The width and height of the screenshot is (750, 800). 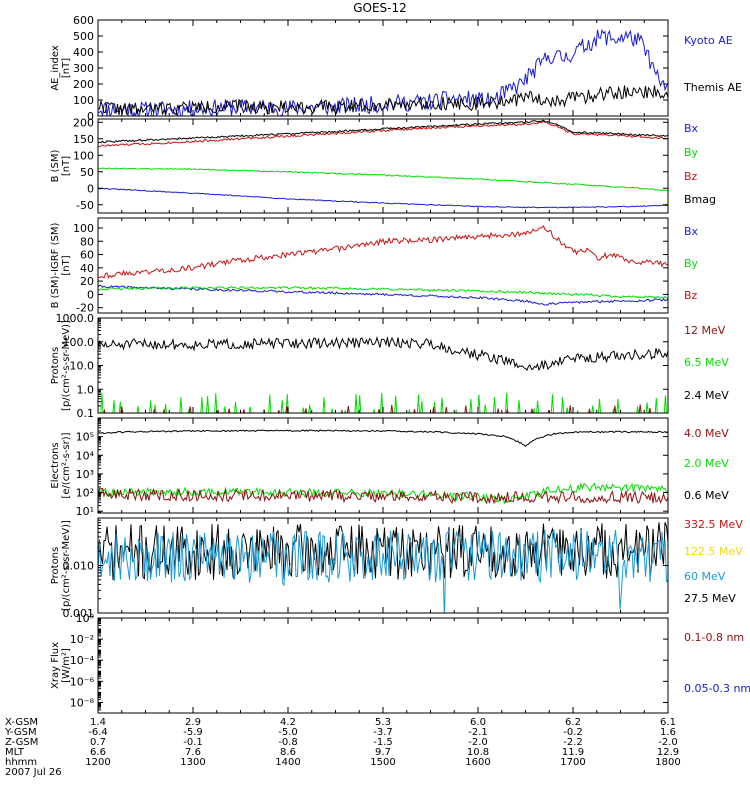 I want to click on y-tick-label-bigrf: -20, so click(x=85, y=308).